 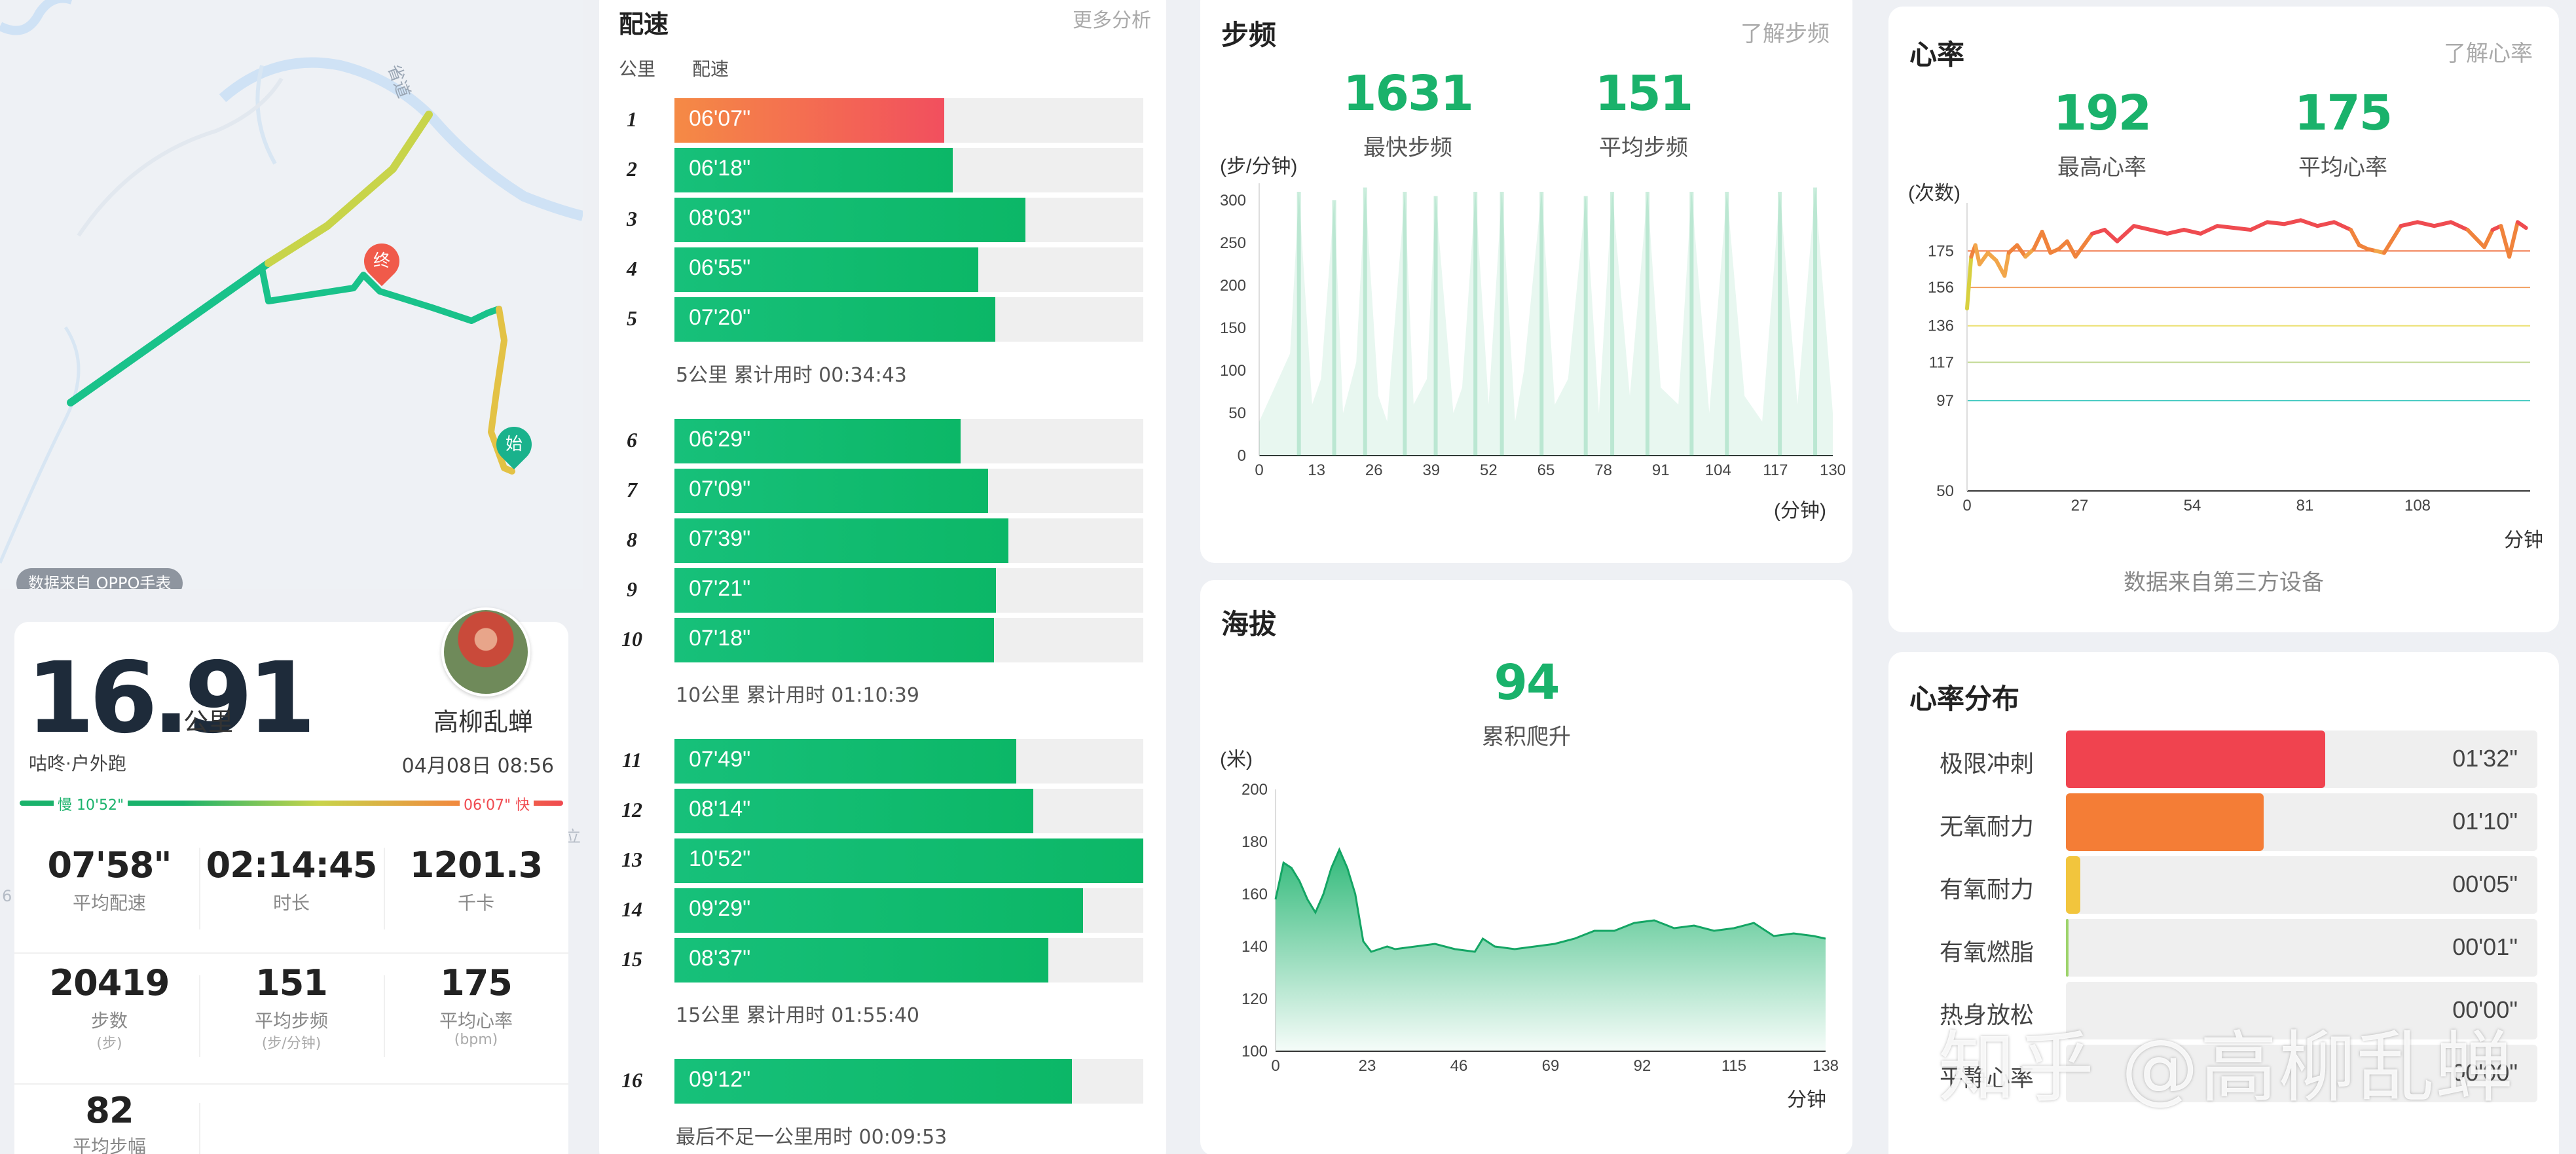 I want to click on end-marker: 终, so click(x=381, y=261).